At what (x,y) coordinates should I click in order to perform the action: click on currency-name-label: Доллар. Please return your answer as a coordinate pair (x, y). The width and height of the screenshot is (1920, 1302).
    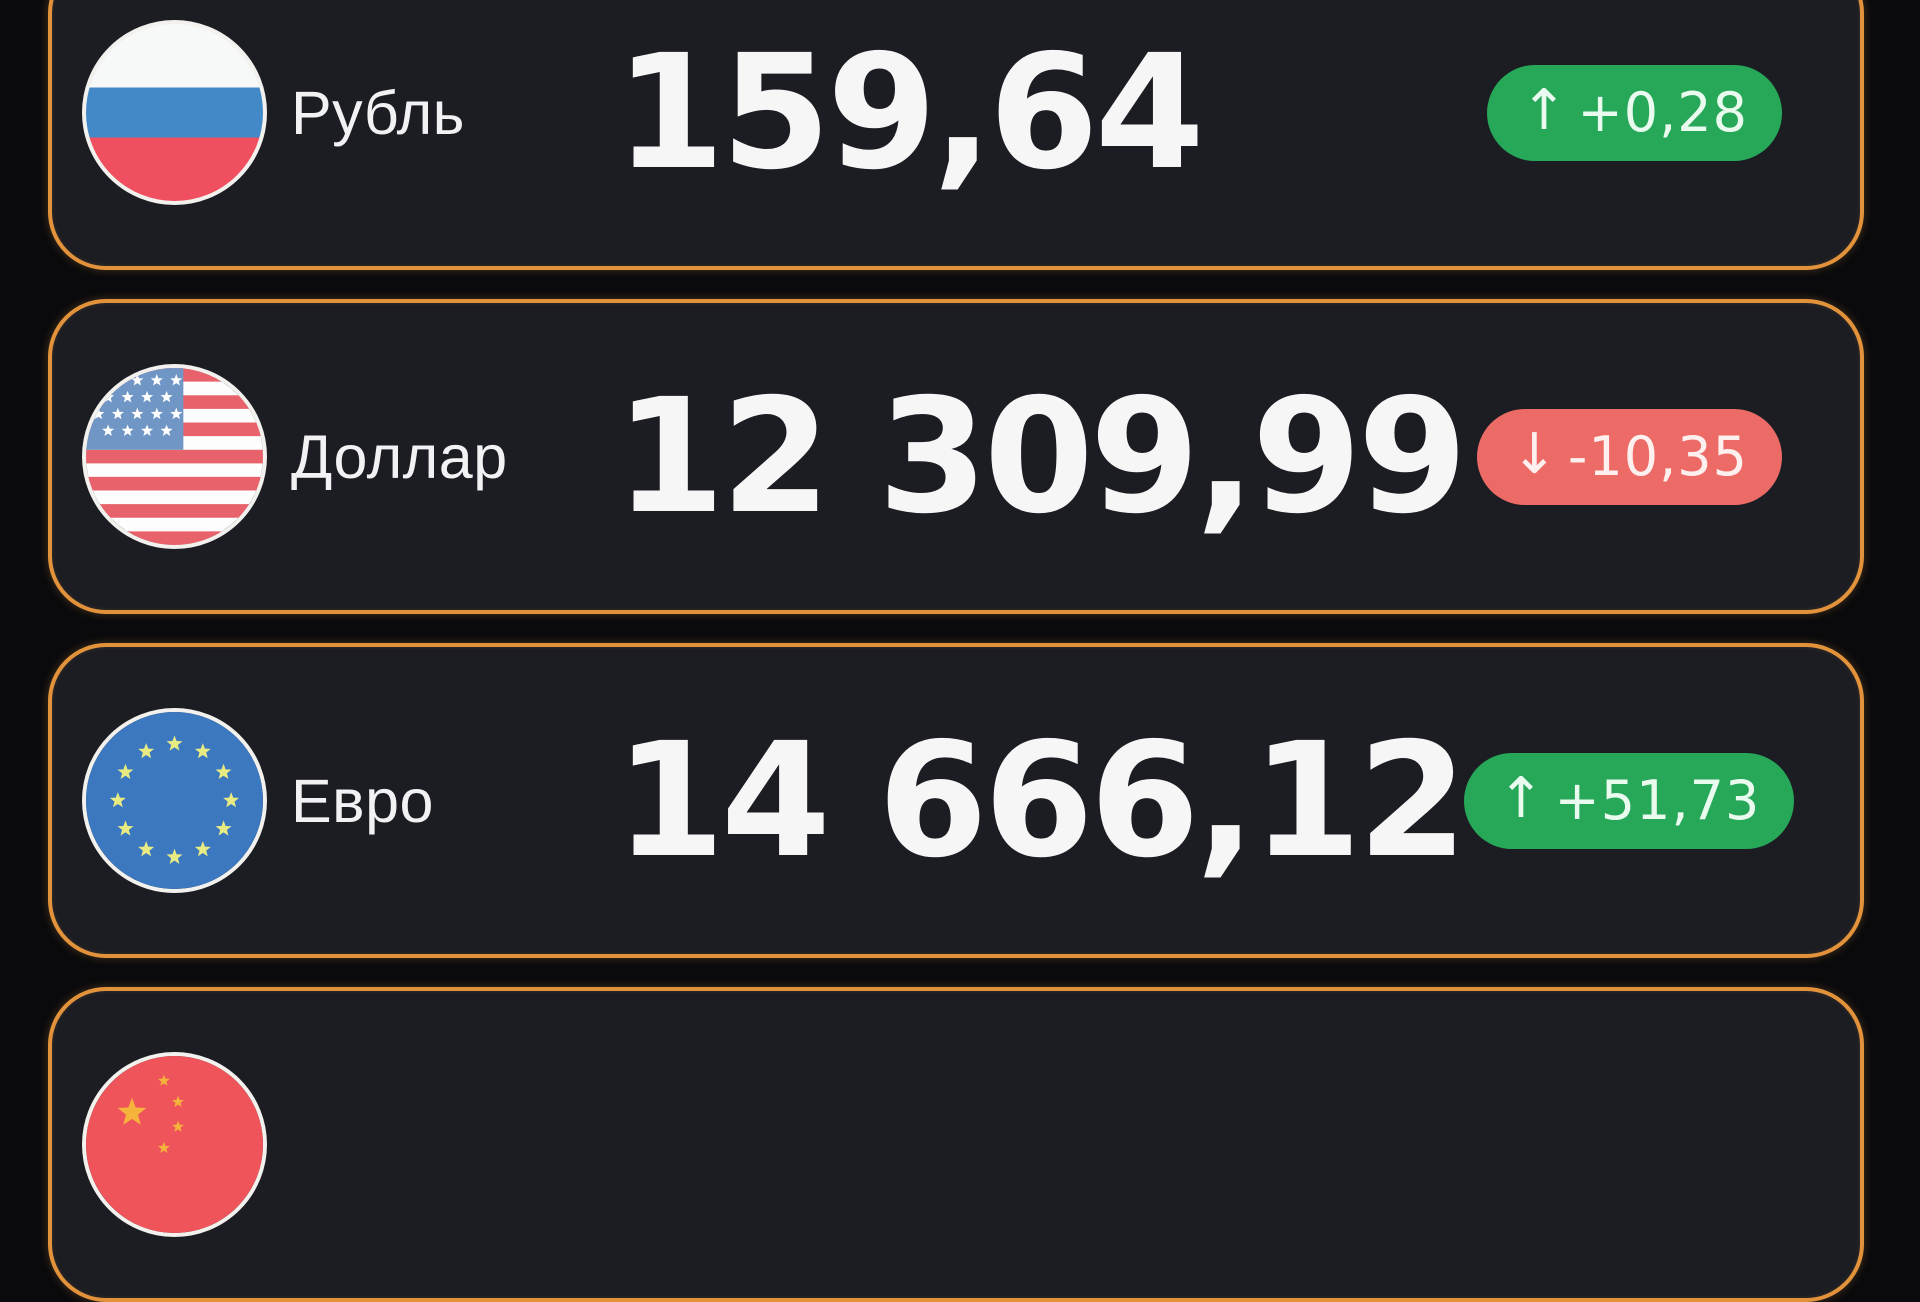
    Looking at the image, I should click on (399, 456).